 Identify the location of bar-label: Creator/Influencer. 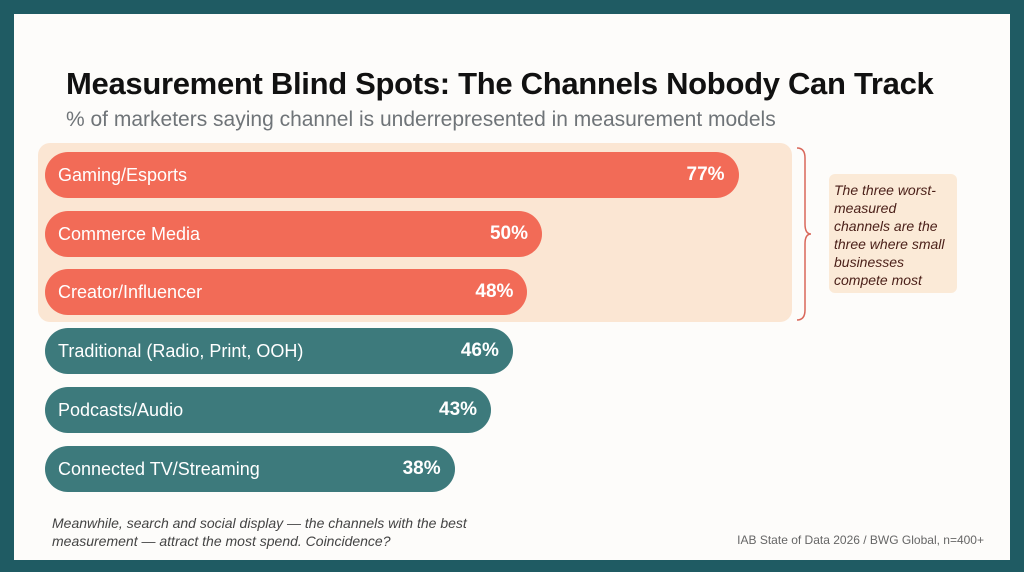
(130, 292).